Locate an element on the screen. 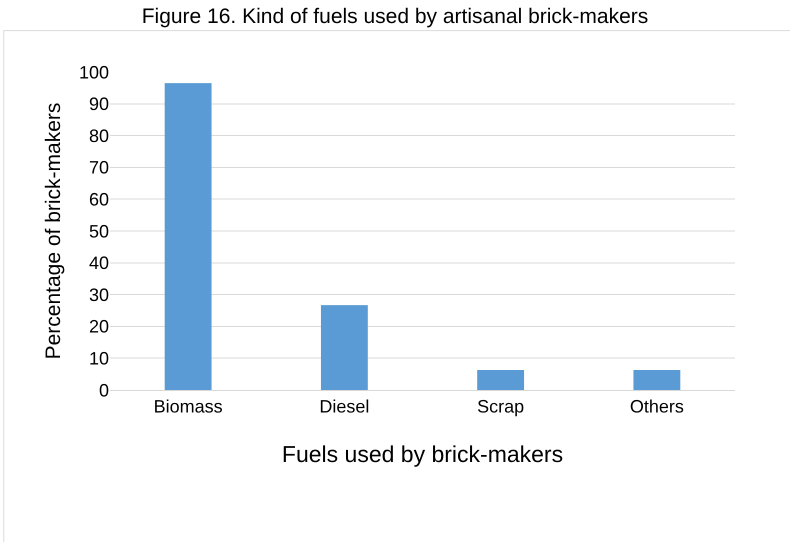 Image resolution: width=790 pixels, height=542 pixels. y-tick-label: 10 is located at coordinates (98, 358).